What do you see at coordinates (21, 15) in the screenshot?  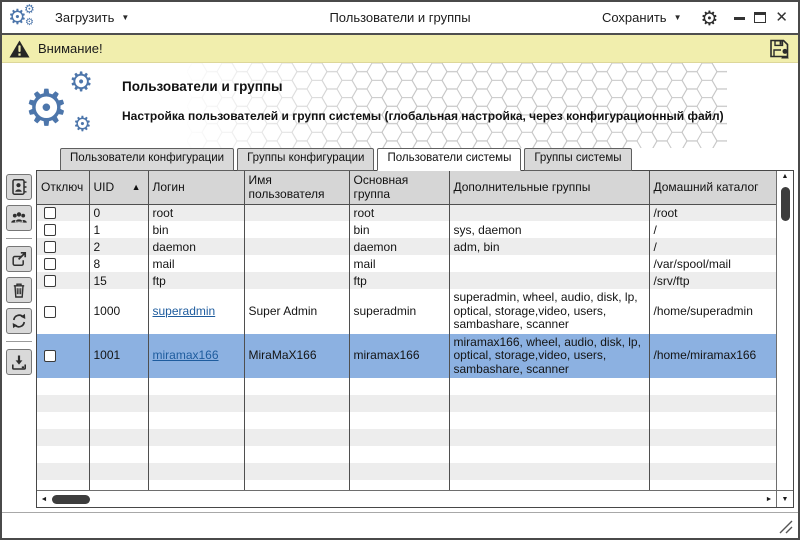 I see `app-logo-gears-icon: ⚙ ⚙ ⚙` at bounding box center [21, 15].